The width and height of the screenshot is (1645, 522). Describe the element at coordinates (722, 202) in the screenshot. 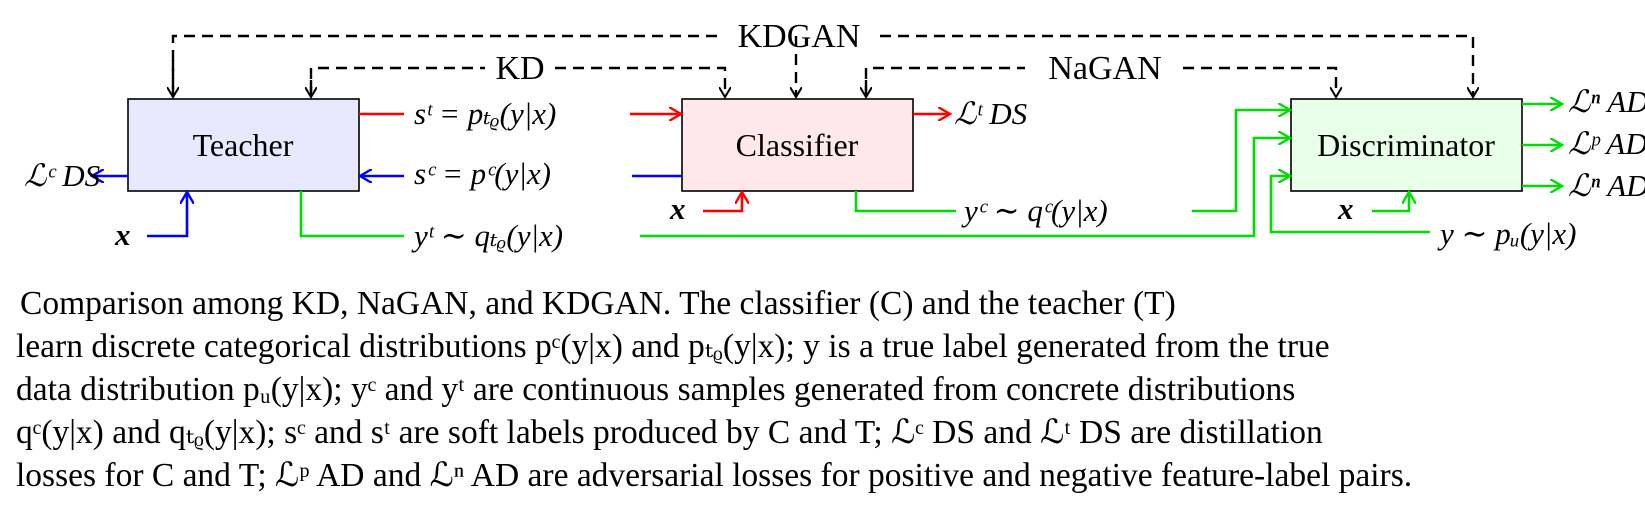

I see `classifier-input-x` at that location.